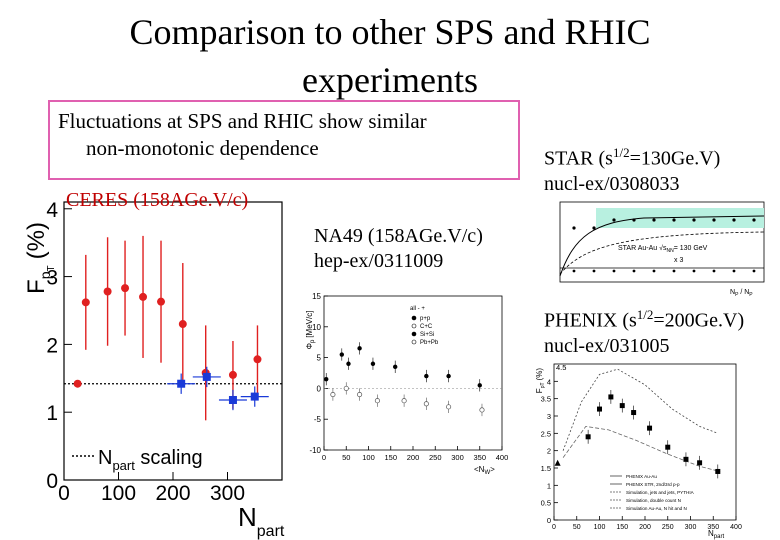 The image size is (780, 540). Describe the element at coordinates (539, 390) in the screenshot. I see `phenix-ylabel-main: F` at that location.